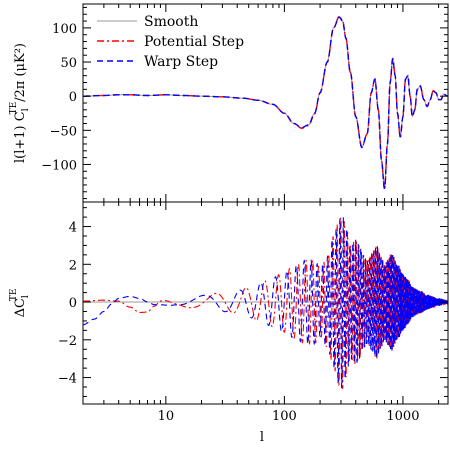 This screenshot has width=450, height=449. Describe the element at coordinates (64, 29) in the screenshot. I see `y-tick-label: 100` at that location.